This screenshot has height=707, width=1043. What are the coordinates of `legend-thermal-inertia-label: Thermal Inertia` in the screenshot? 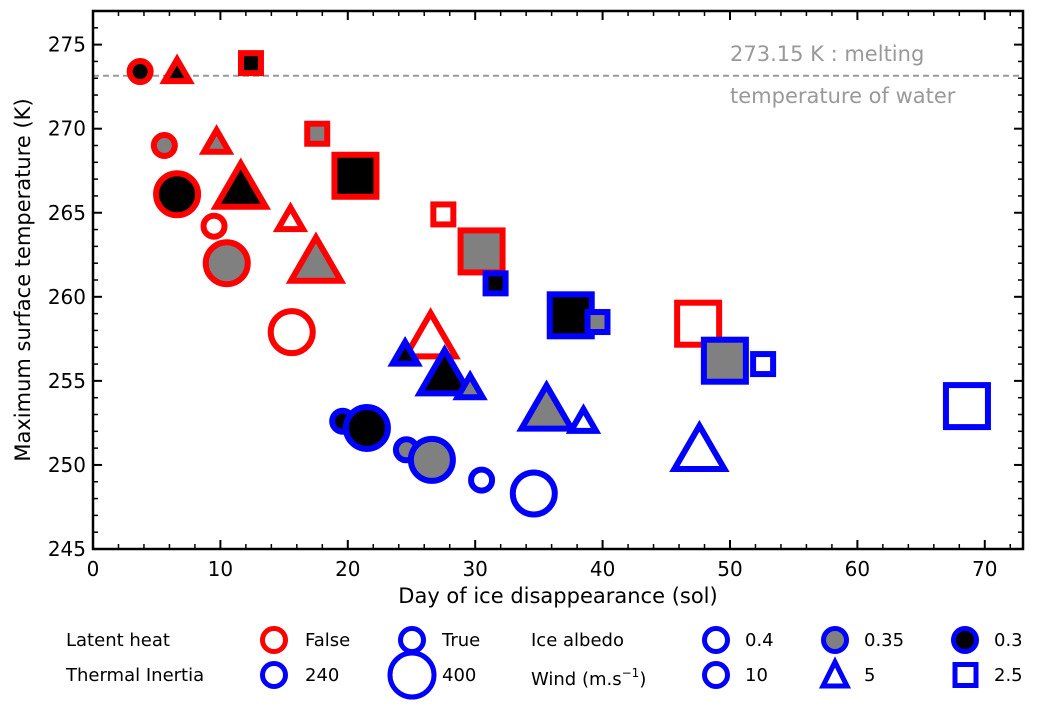 It's located at (134, 675).